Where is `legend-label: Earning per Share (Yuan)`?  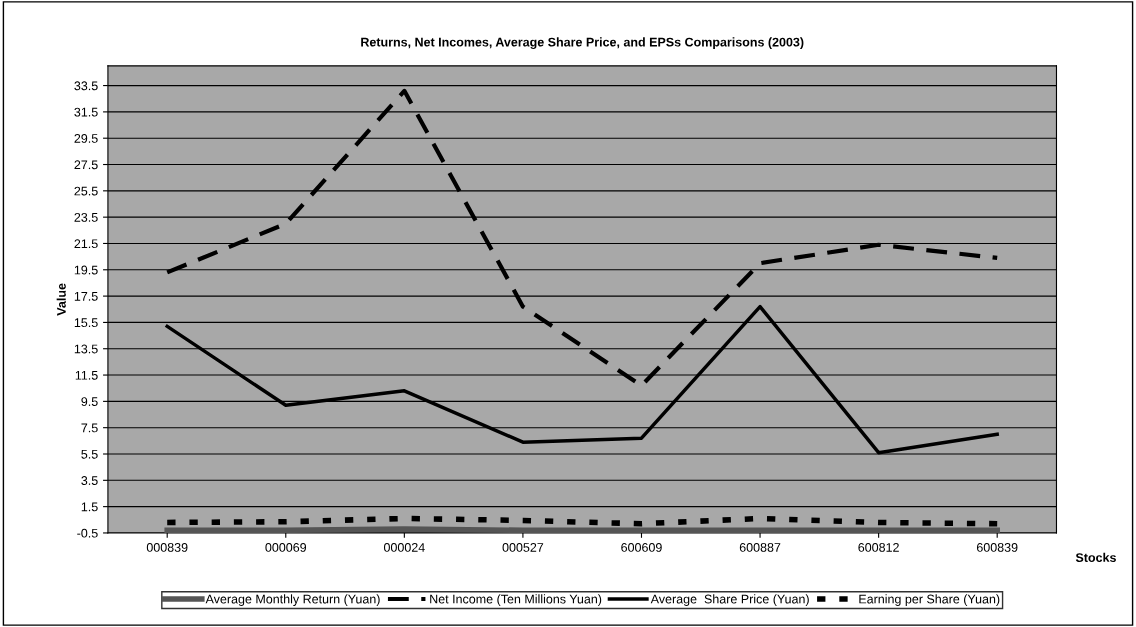
legend-label: Earning per Share (Yuan) is located at coordinates (929, 600).